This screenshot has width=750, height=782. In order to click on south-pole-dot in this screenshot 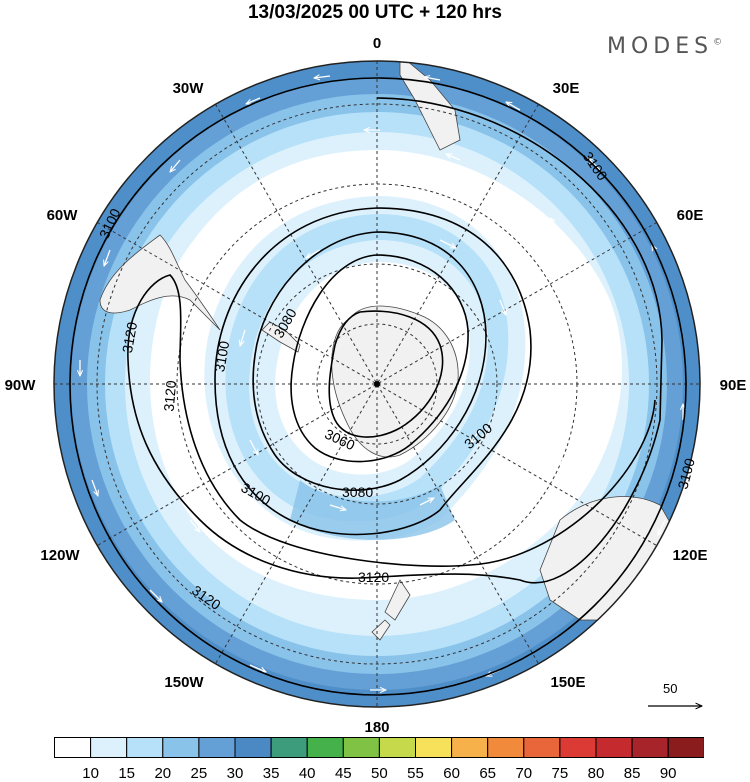, I will do `click(377, 384)`.